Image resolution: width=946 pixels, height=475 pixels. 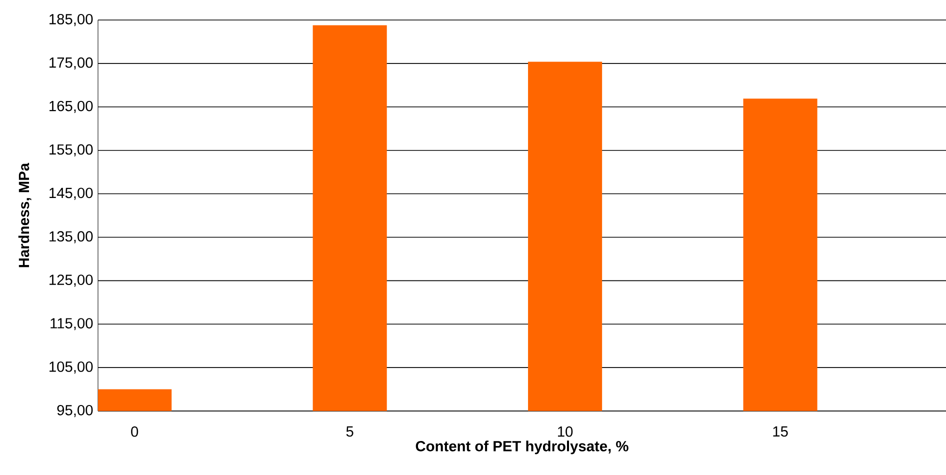 I want to click on y-tick-label: 105,00, so click(x=71, y=368).